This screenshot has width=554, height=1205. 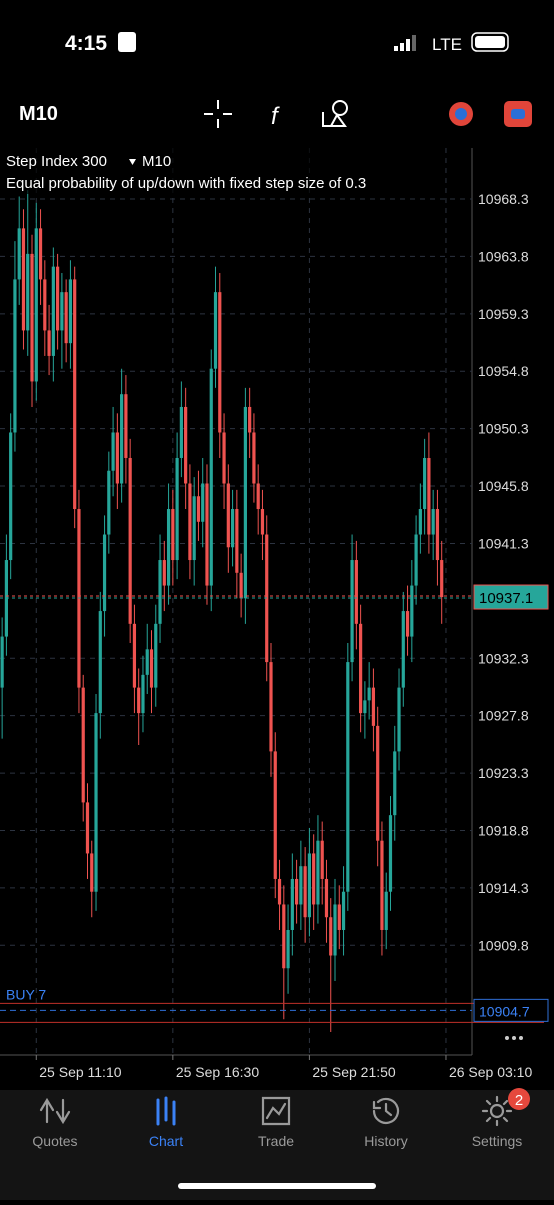 I want to click on order-mask, so click(x=514, y=994).